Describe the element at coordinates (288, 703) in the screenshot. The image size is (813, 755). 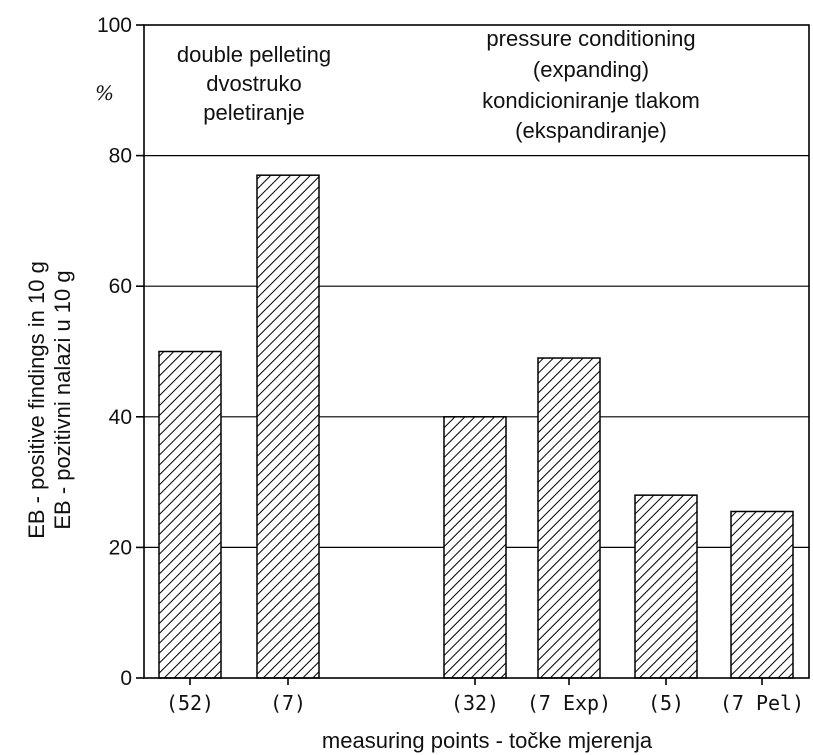
I see `x-tick-label: (7)` at that location.